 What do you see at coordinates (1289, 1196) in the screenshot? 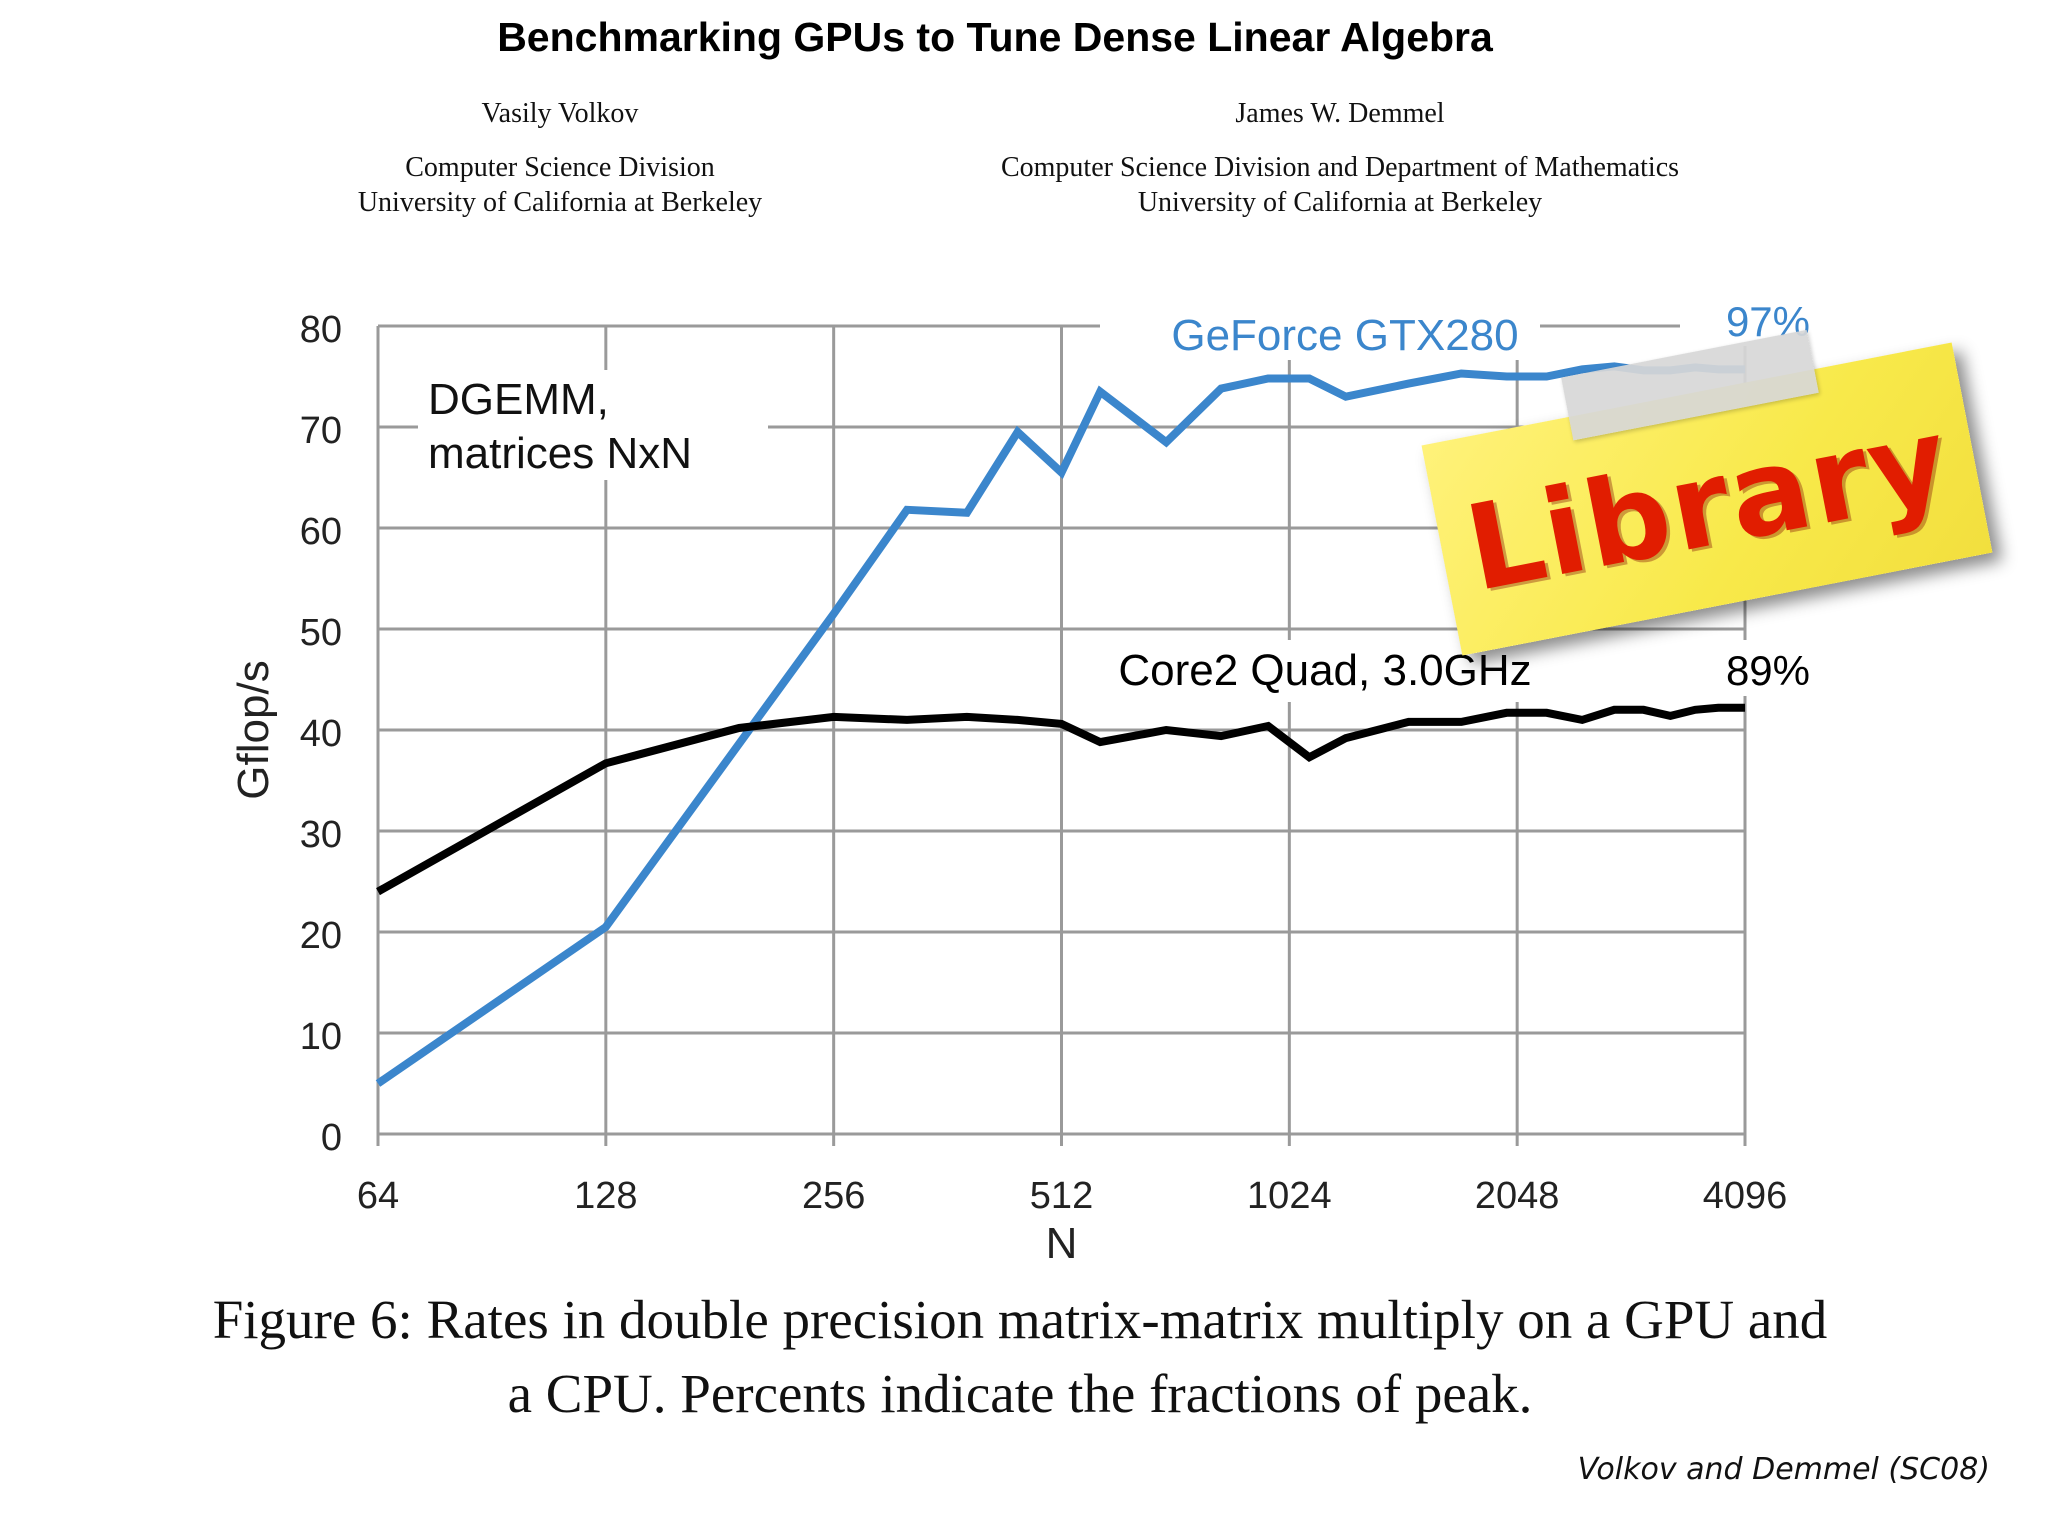
I see `x-tick-label: 1024` at bounding box center [1289, 1196].